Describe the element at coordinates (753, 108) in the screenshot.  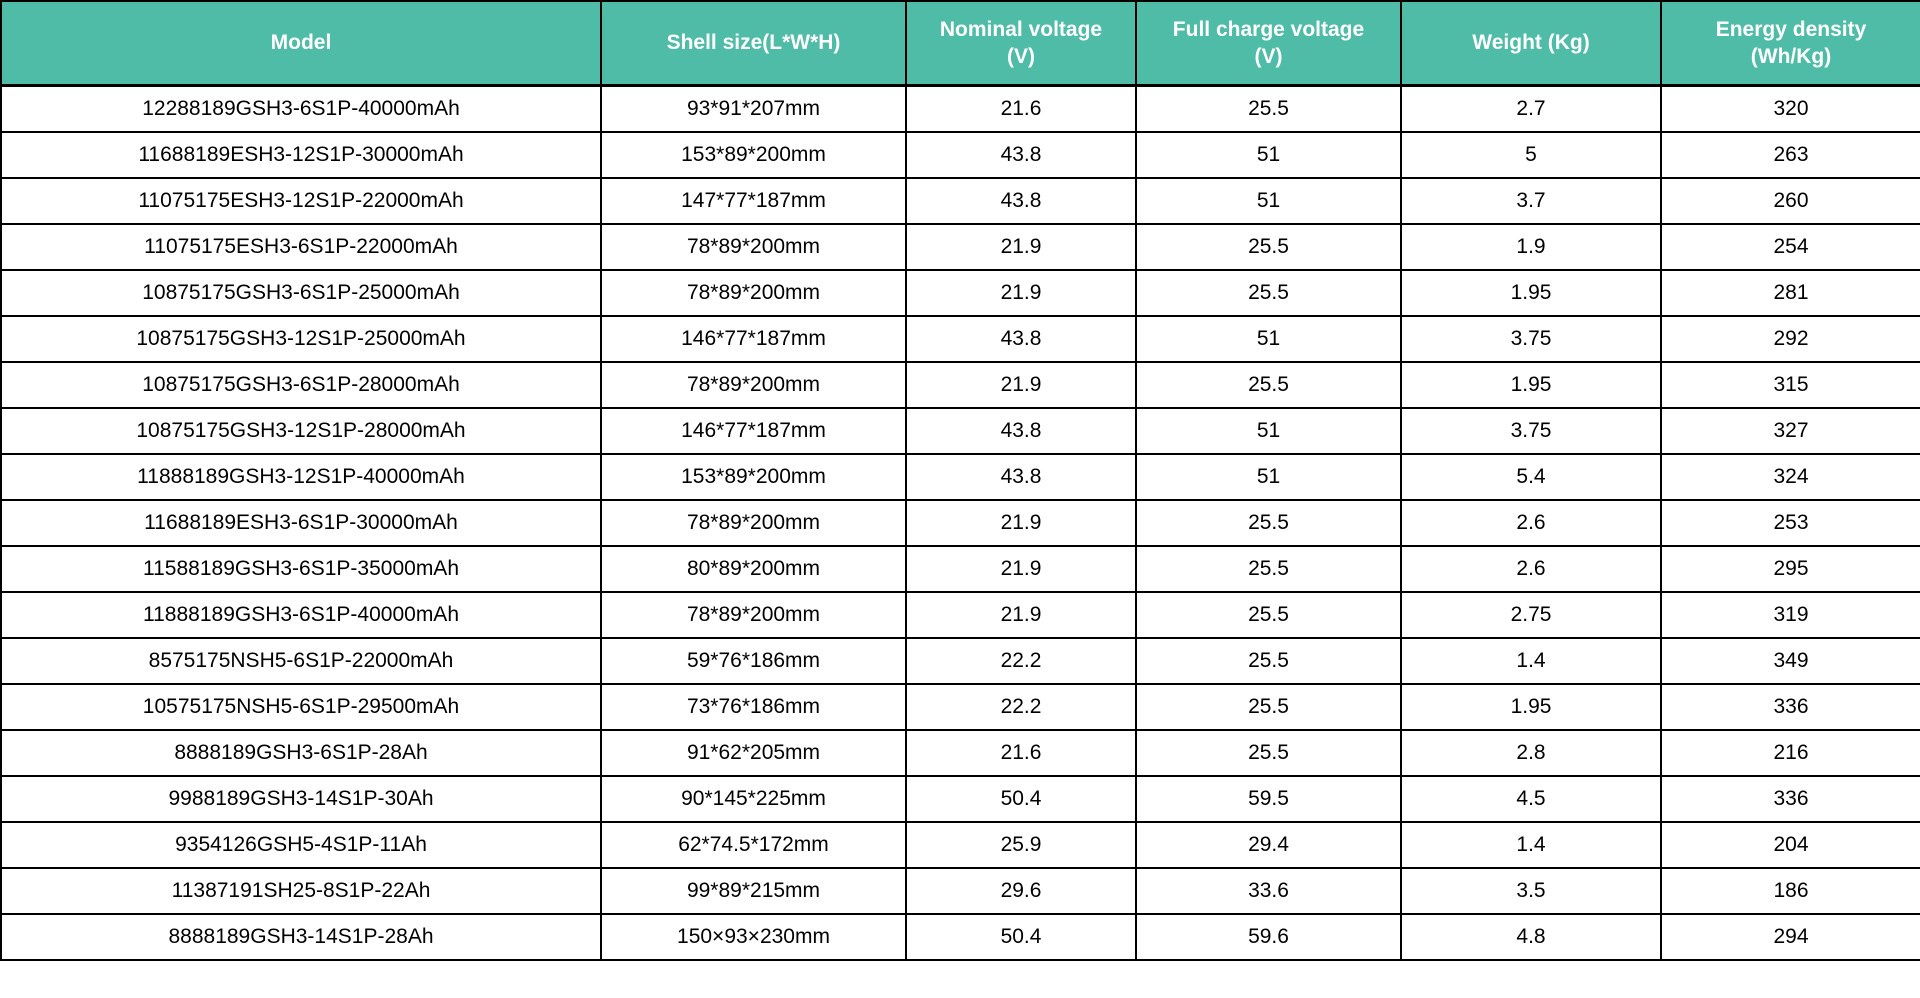
I see `cell-shell-size: 93*91*207mm` at that location.